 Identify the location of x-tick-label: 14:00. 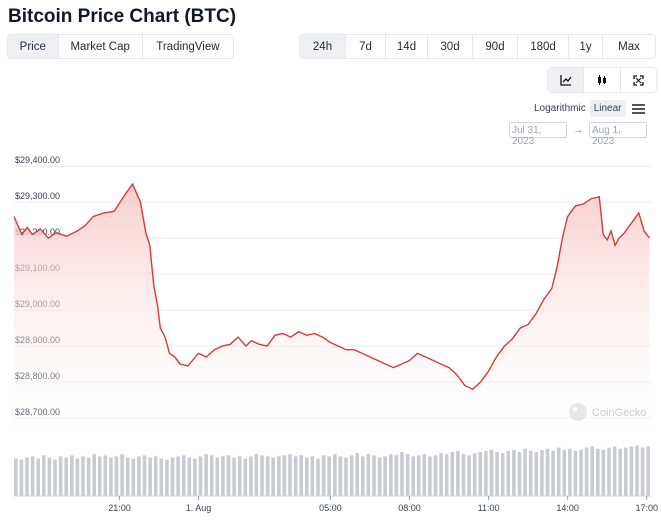
(567, 508).